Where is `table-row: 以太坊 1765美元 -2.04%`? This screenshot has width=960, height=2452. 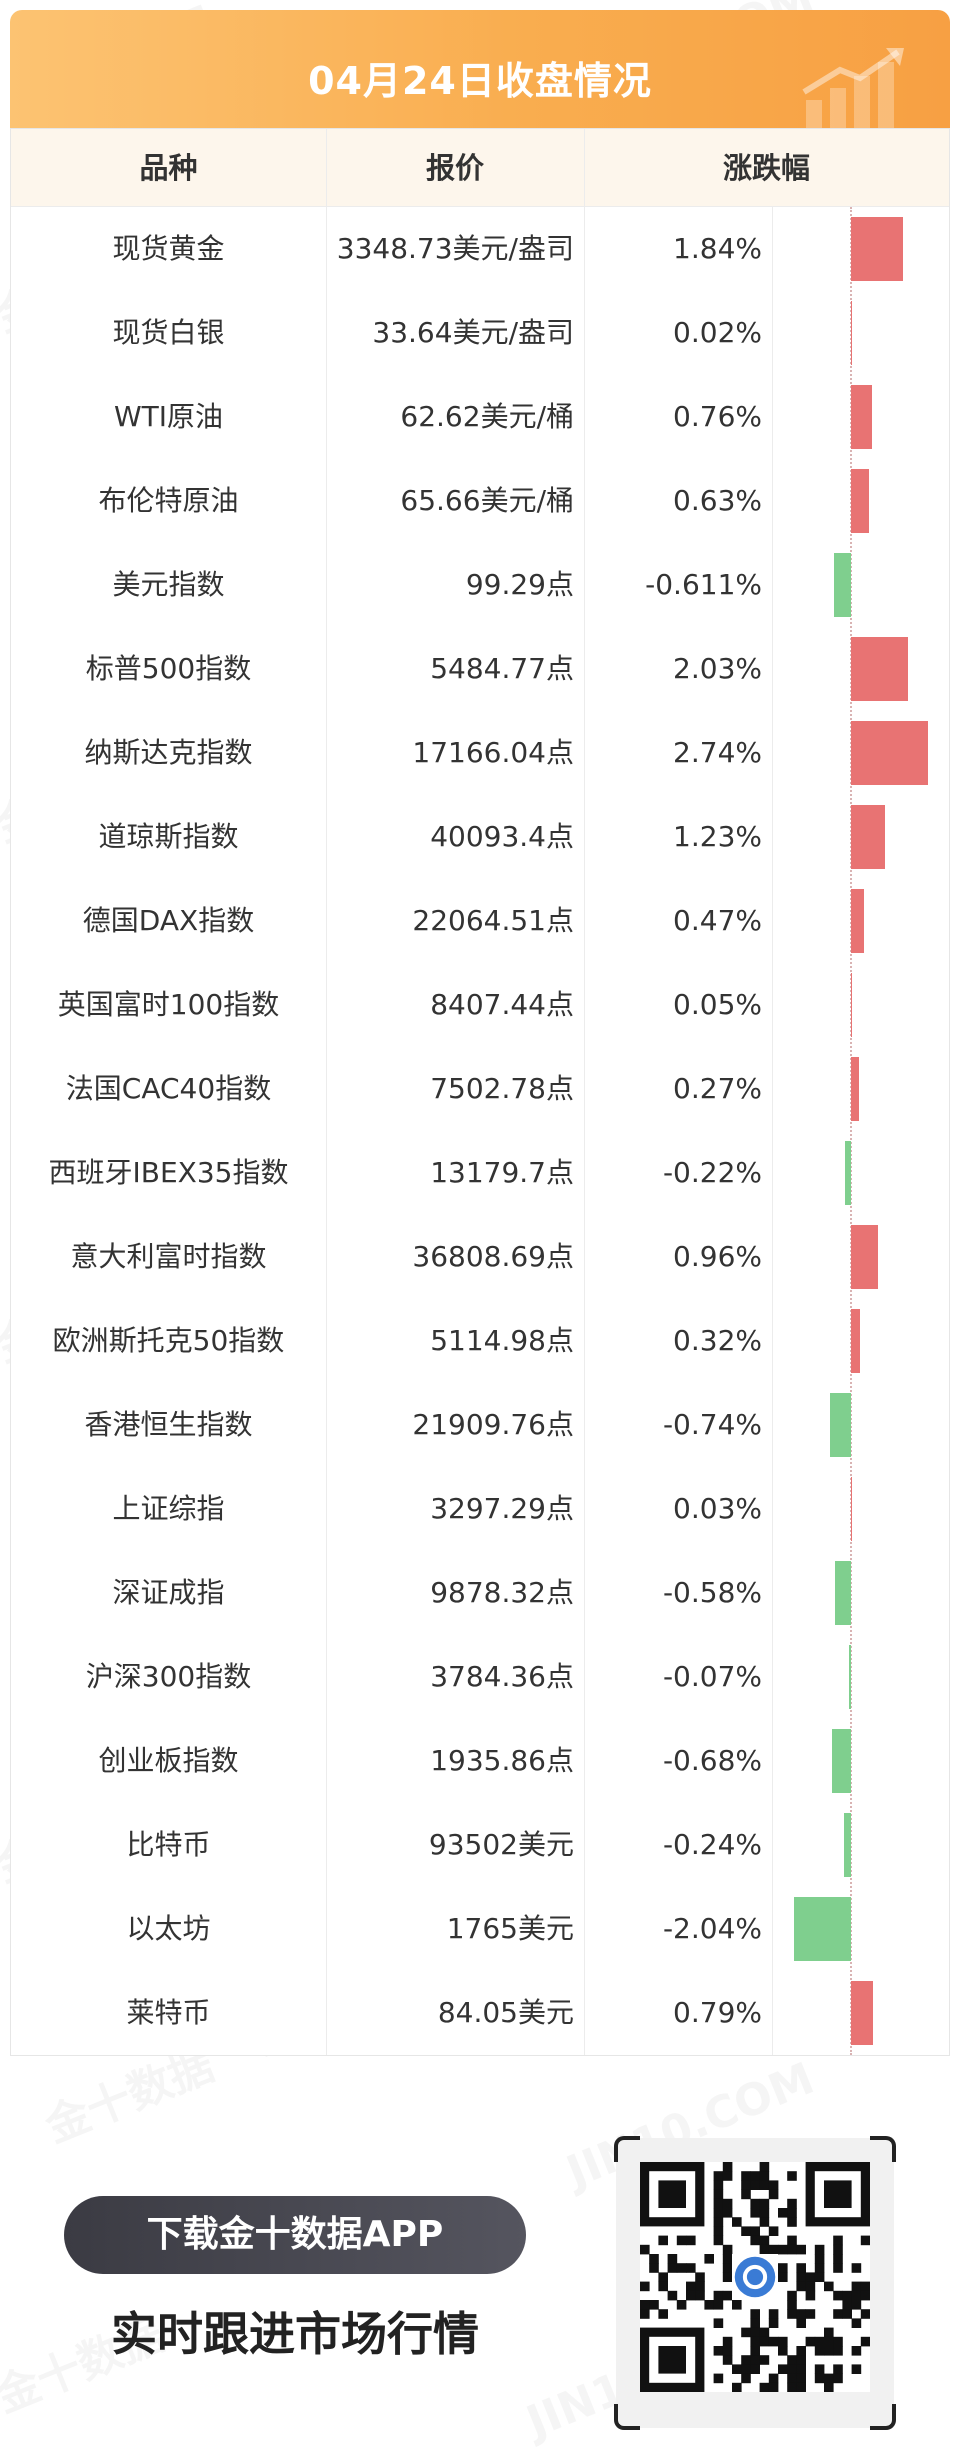
table-row: 以太坊 1765美元 -2.04% is located at coordinates (480, 1929).